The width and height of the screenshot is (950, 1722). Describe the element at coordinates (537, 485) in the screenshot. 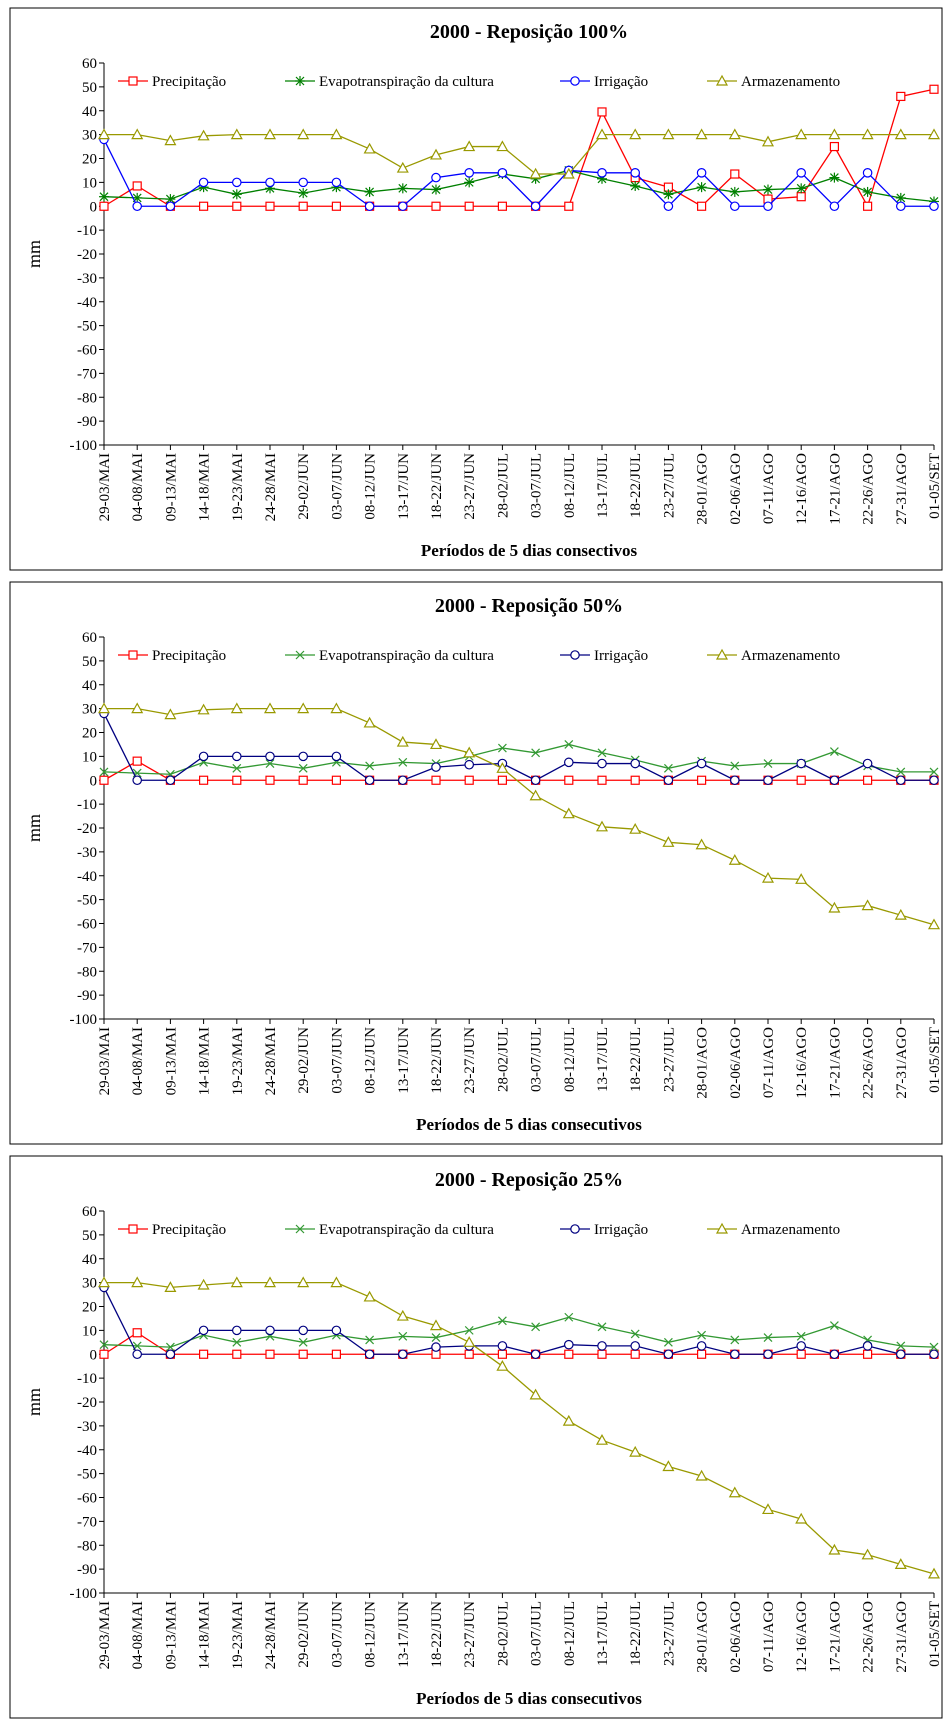

I see `x-tick-label: 03-07/JUL` at that location.